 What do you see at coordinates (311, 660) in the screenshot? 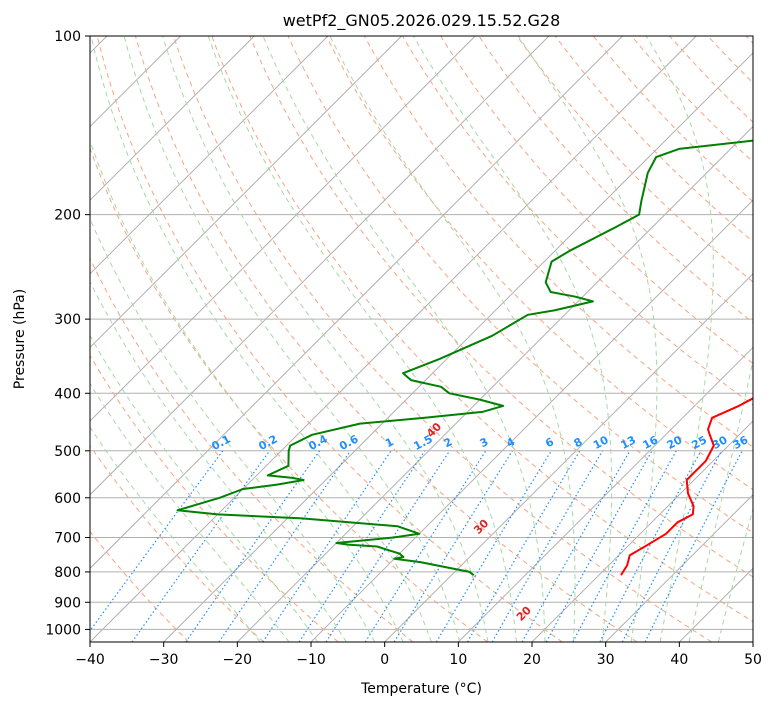
I see `x-tick-label: −10` at bounding box center [311, 660].